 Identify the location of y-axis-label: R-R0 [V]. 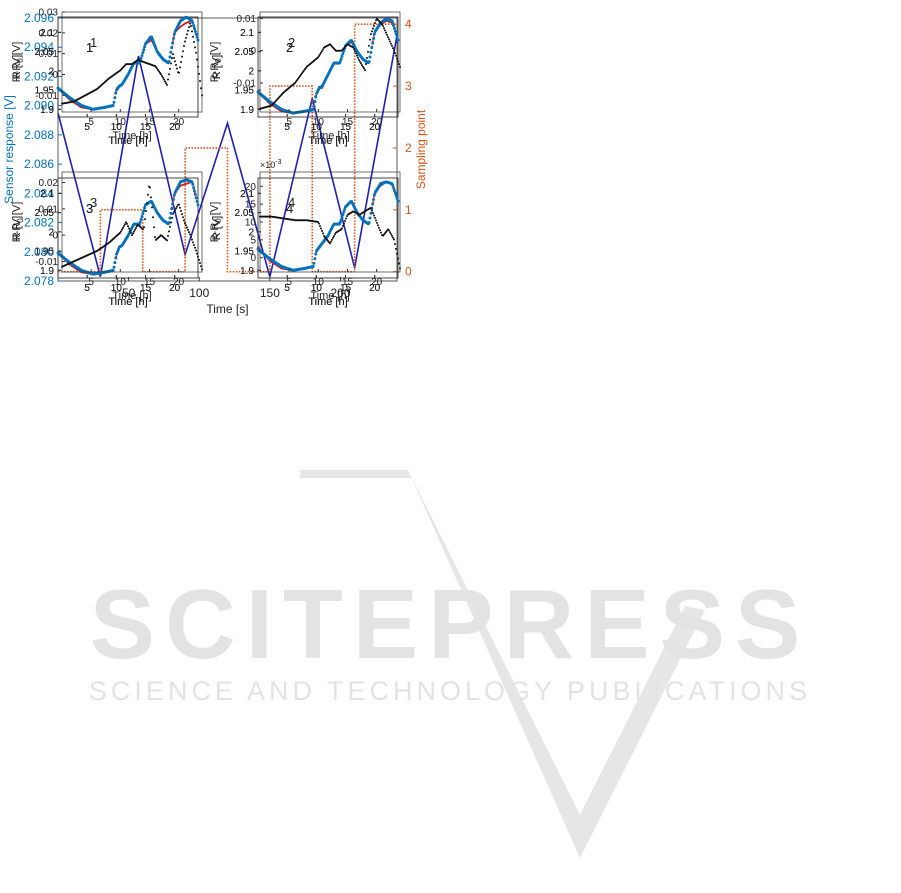
(216, 62).